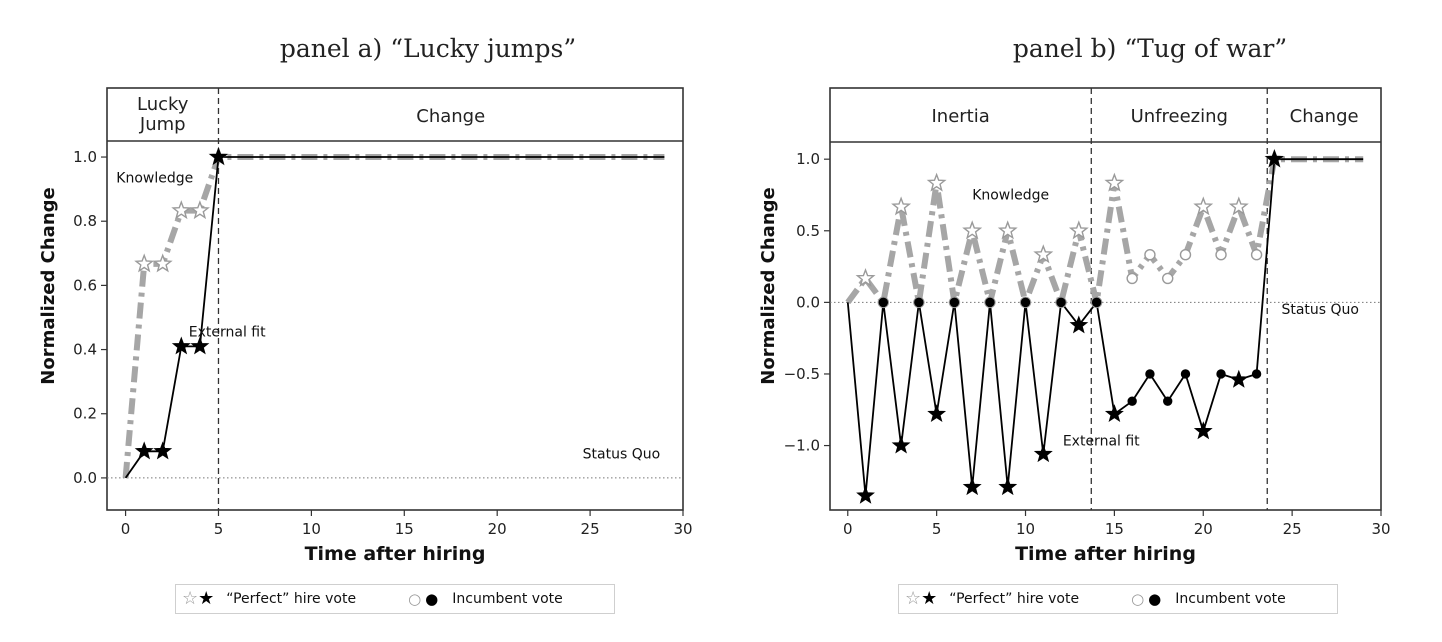  What do you see at coordinates (85, 221) in the screenshot?
I see `y-tick-label: 0.8` at bounding box center [85, 221].